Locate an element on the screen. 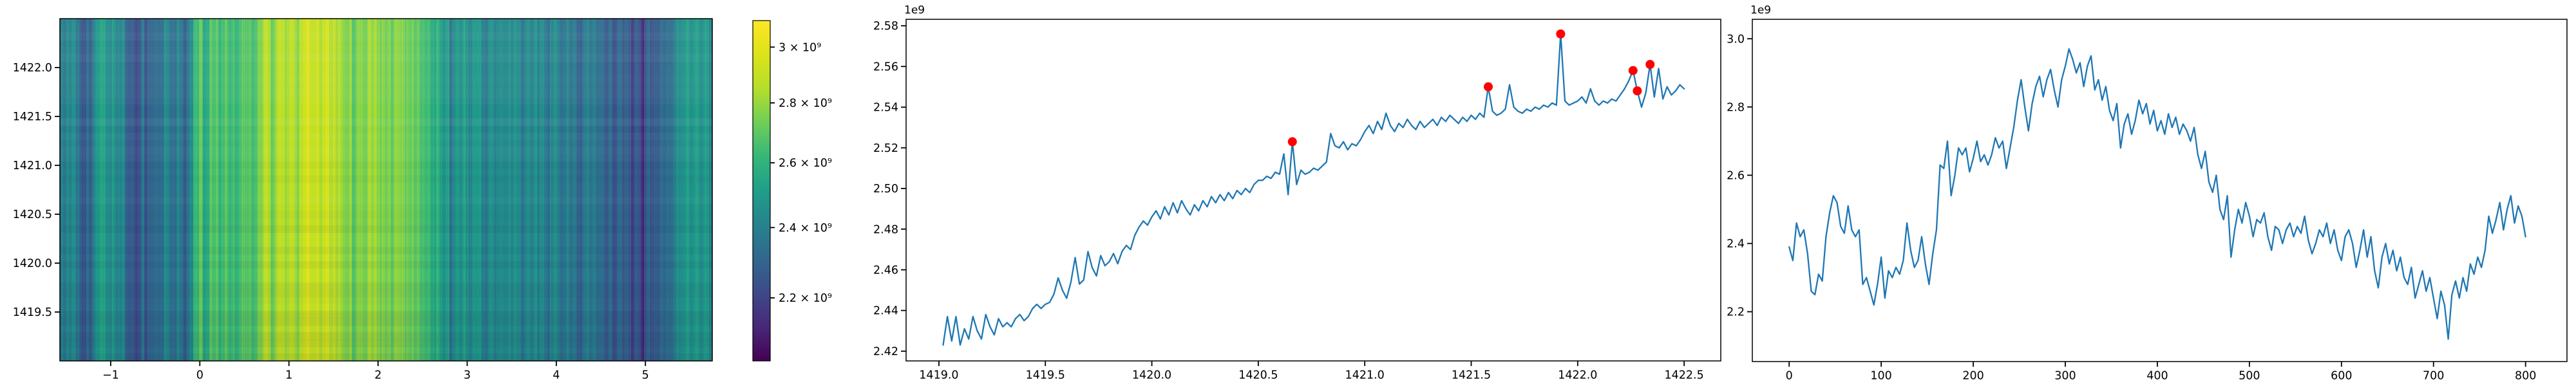 The image size is (2576, 386). x-tick-label: 3 is located at coordinates (467, 375).